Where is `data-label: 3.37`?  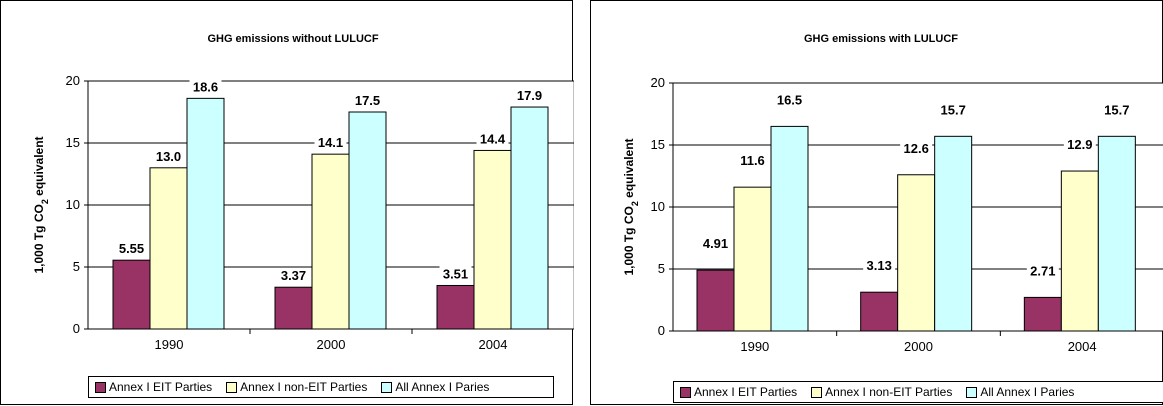 data-label: 3.37 is located at coordinates (293, 275).